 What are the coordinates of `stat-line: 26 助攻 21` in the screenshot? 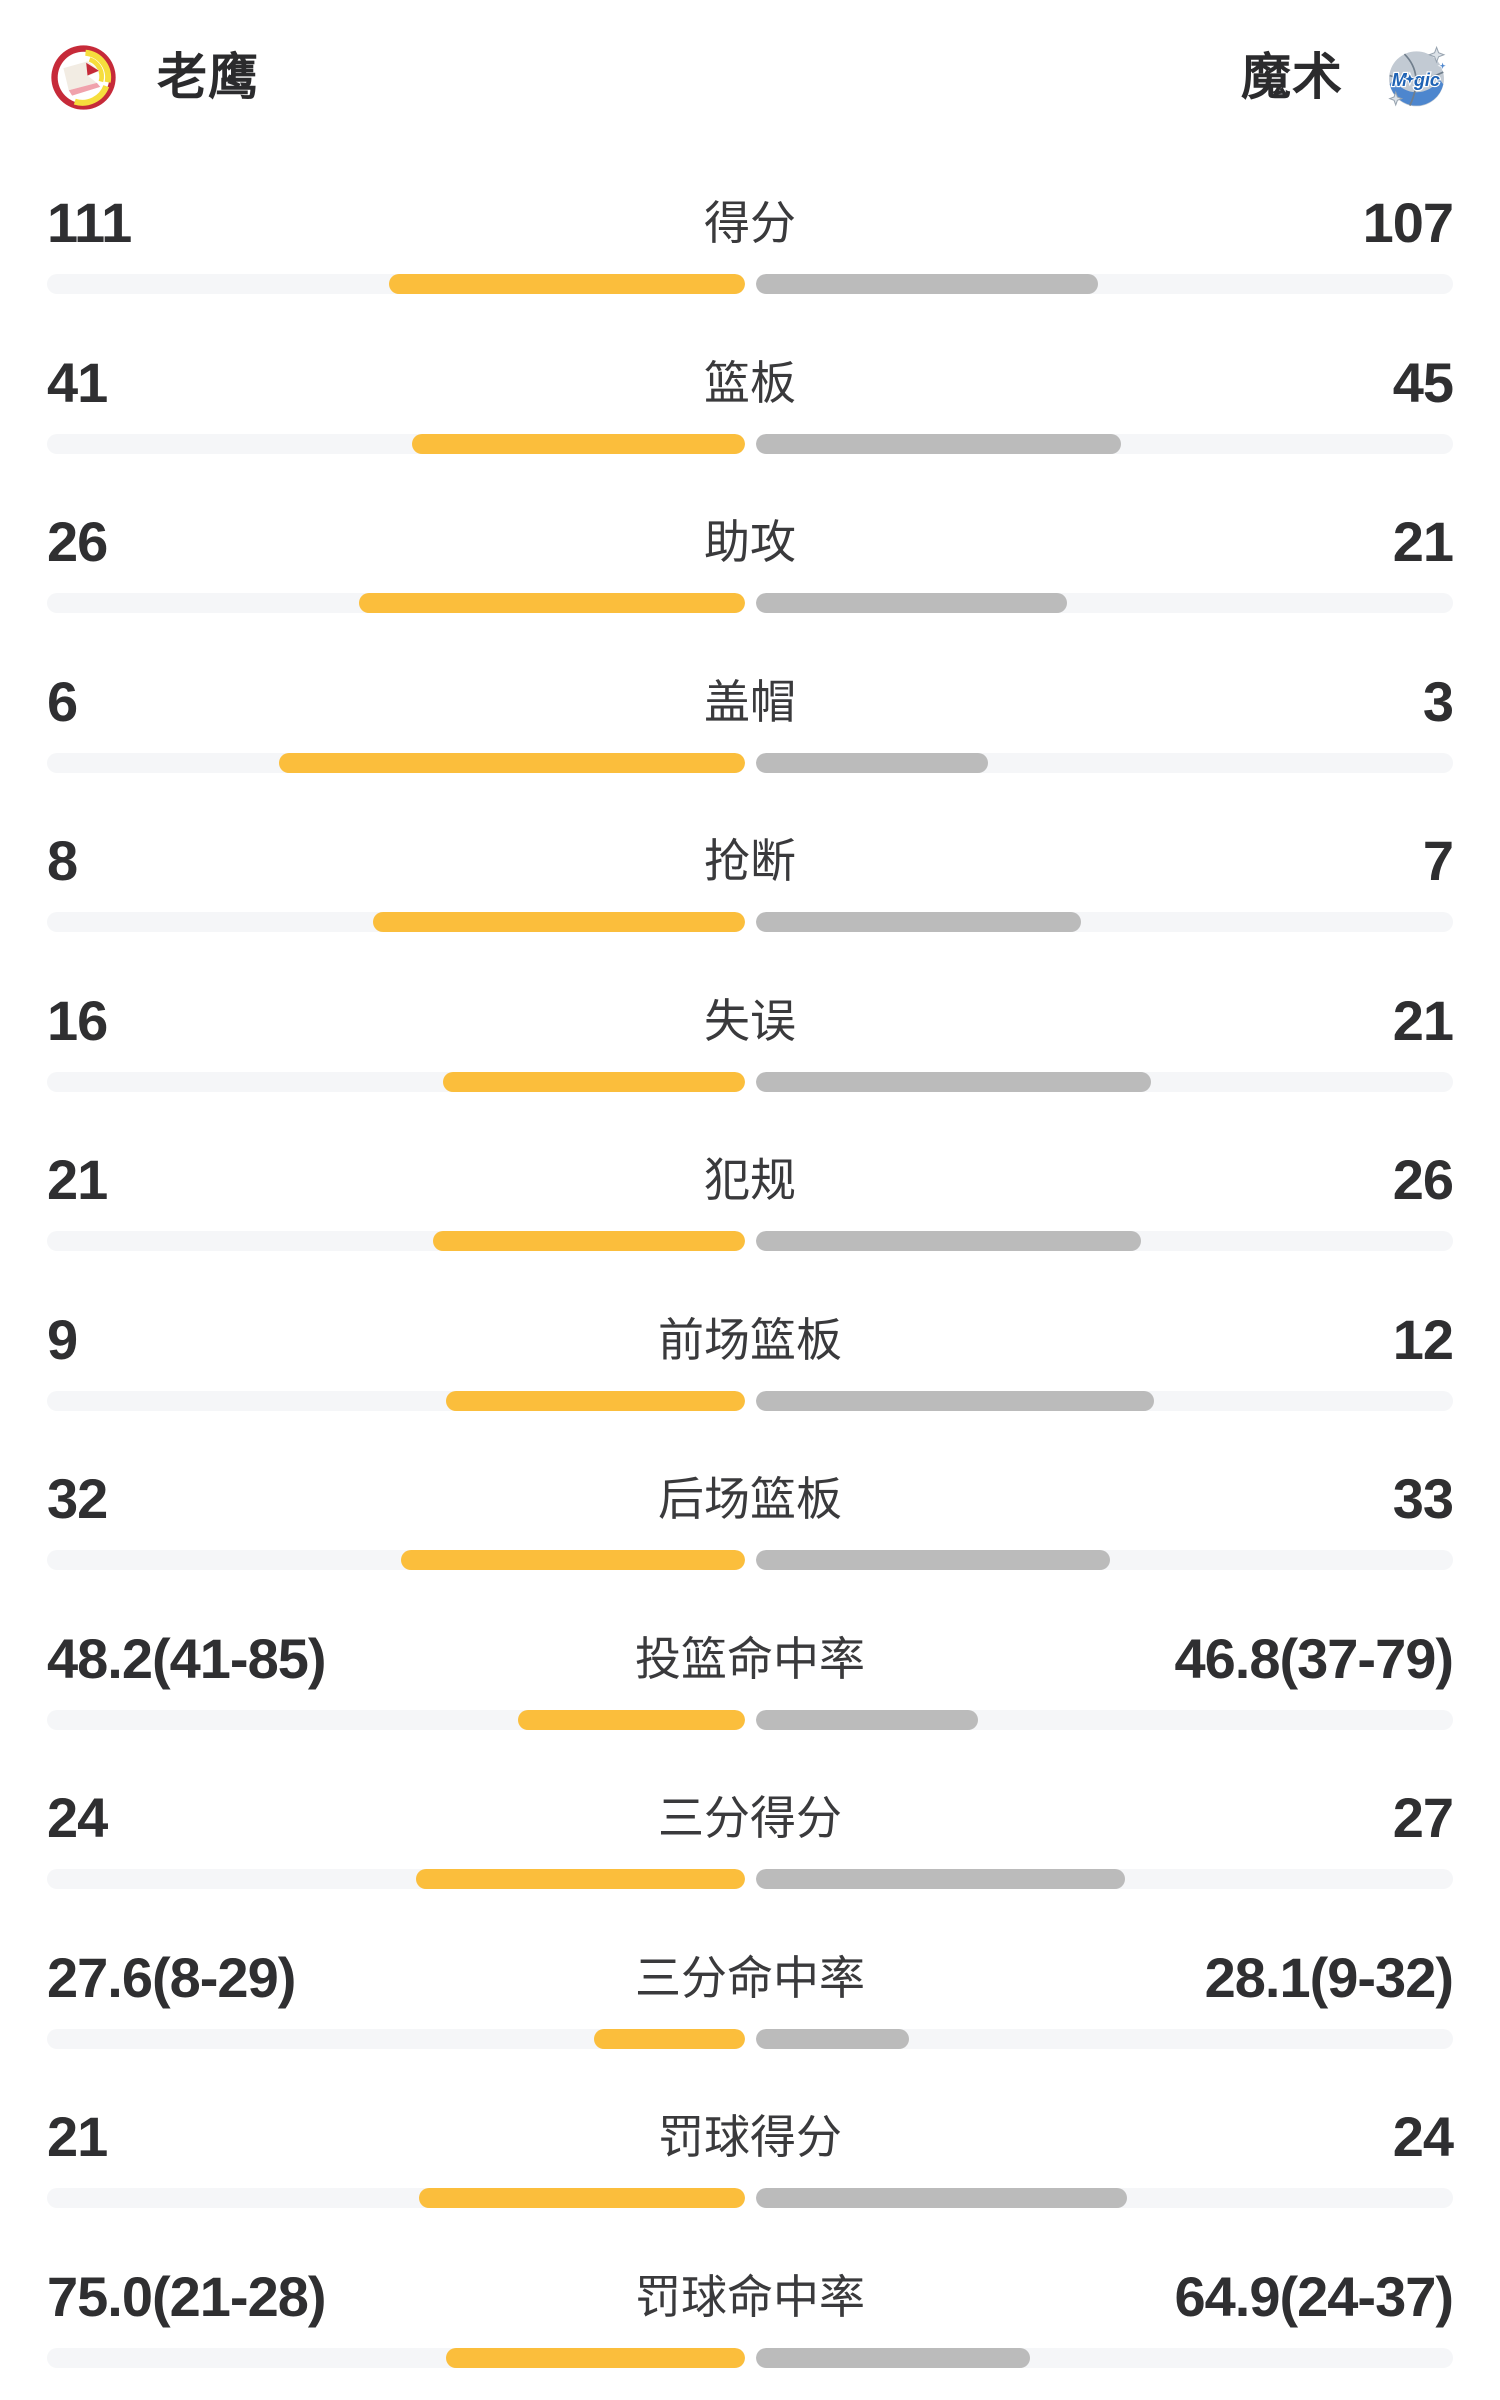 It's located at (750, 541).